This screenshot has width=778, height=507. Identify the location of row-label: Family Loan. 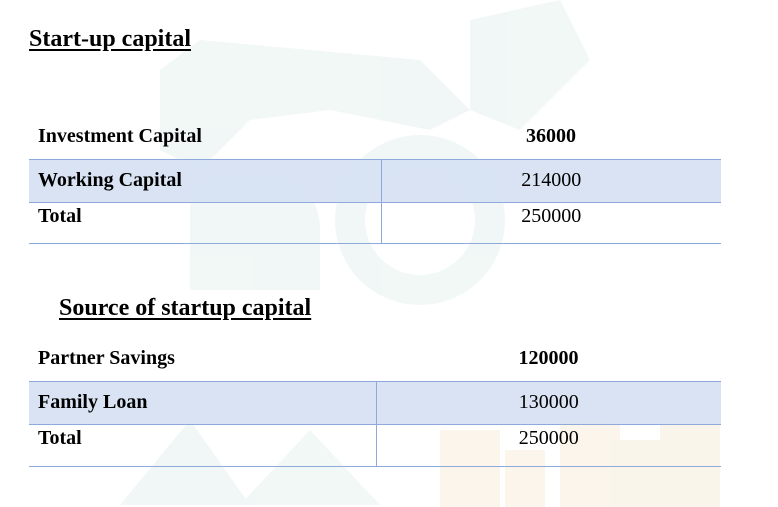
(203, 403).